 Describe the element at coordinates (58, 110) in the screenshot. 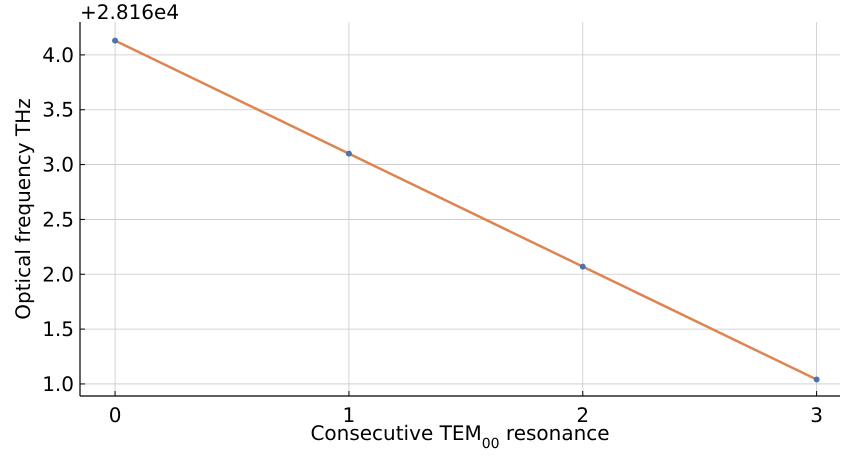

I see `y-tick-label: 3.5` at that location.